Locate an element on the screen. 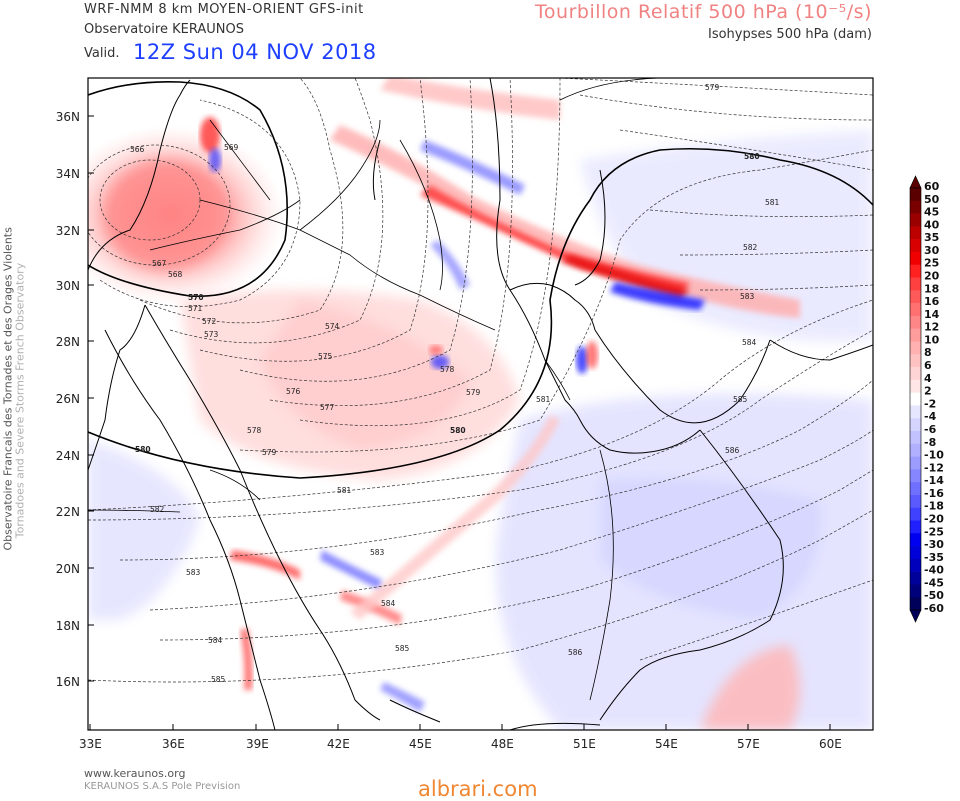  colorbar-label: 6 is located at coordinates (928, 365).